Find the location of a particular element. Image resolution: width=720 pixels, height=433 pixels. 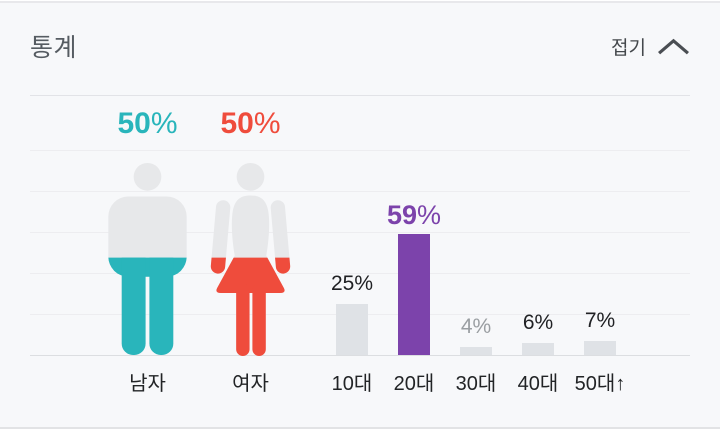

age-axis-label: 30대 is located at coordinates (476, 384).